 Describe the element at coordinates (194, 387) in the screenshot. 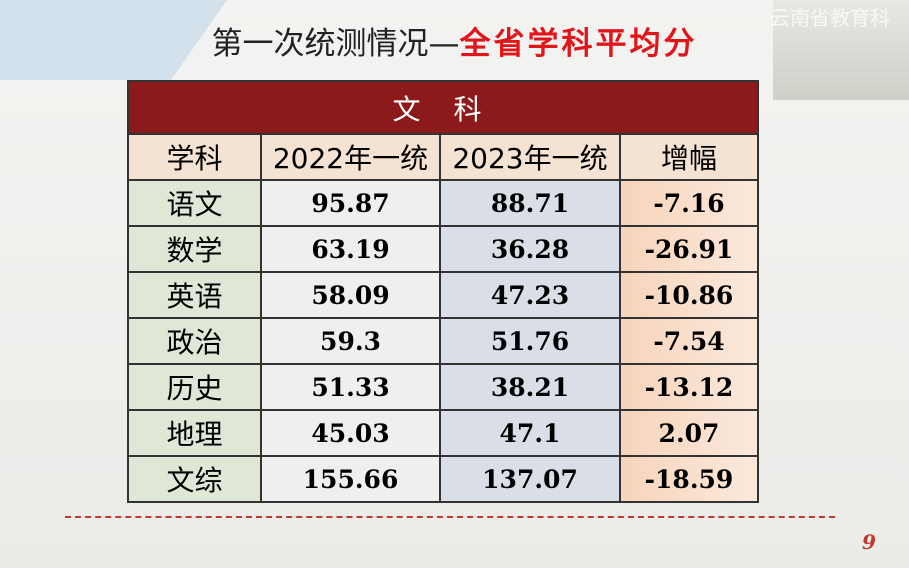

I see `subject-cell: 历史` at that location.